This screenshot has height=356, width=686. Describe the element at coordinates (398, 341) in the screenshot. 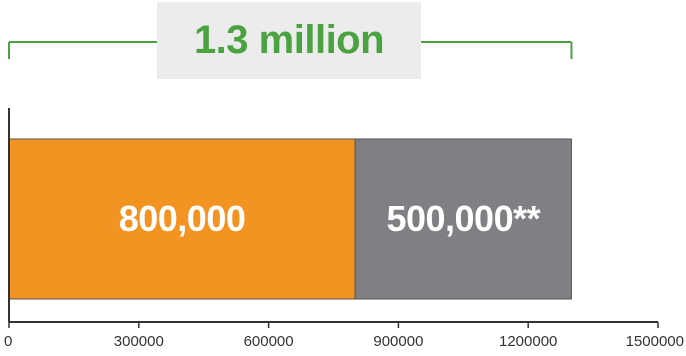

I see `x-tick-label: 900000` at that location.